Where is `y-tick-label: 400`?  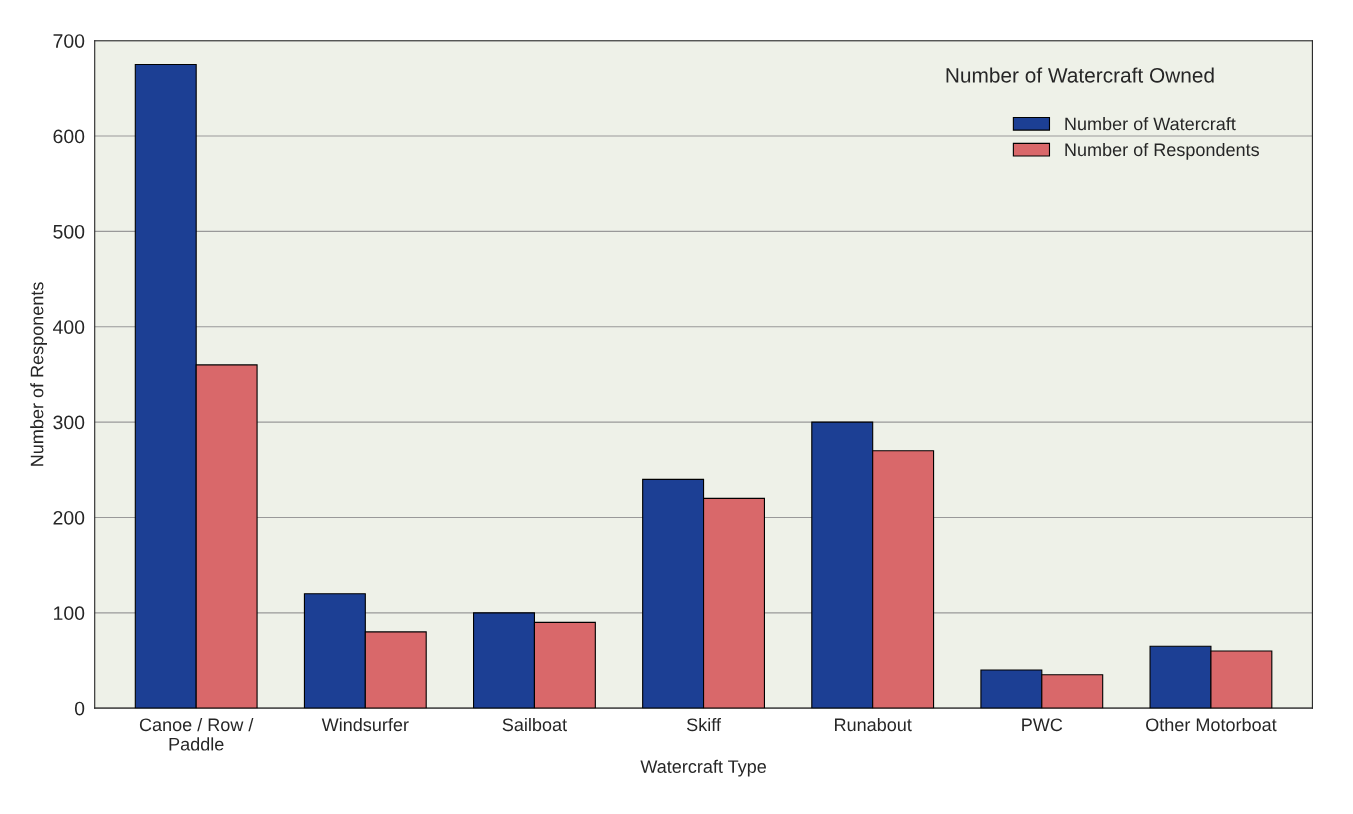
y-tick-label: 400 is located at coordinates (69, 327).